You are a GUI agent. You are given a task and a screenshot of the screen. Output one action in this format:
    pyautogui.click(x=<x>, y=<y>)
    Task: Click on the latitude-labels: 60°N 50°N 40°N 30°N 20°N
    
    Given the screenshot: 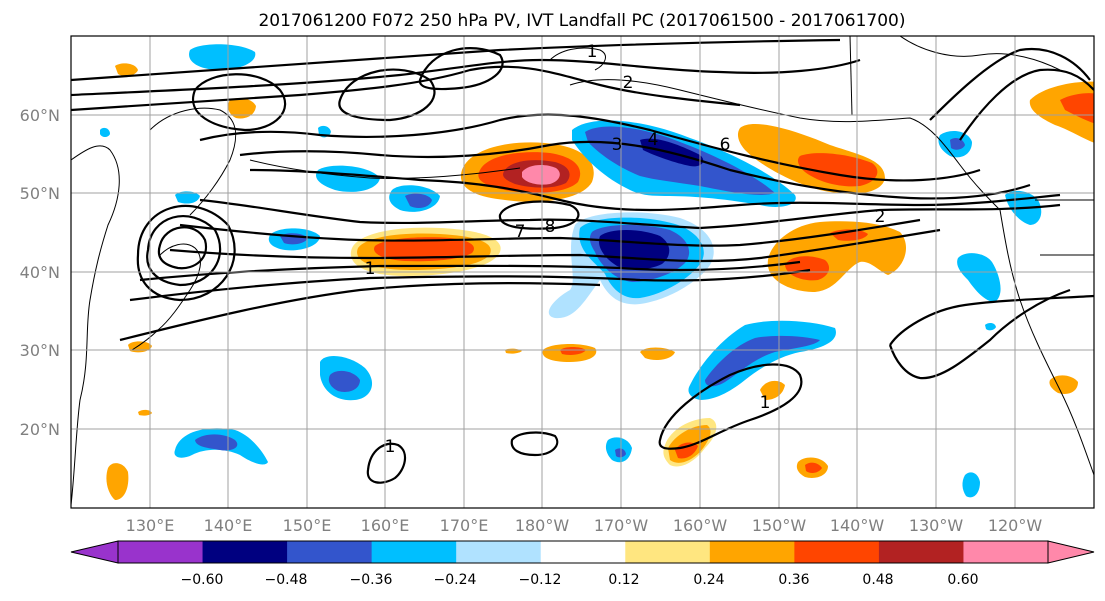 What is the action you would take?
    pyautogui.click(x=40, y=272)
    